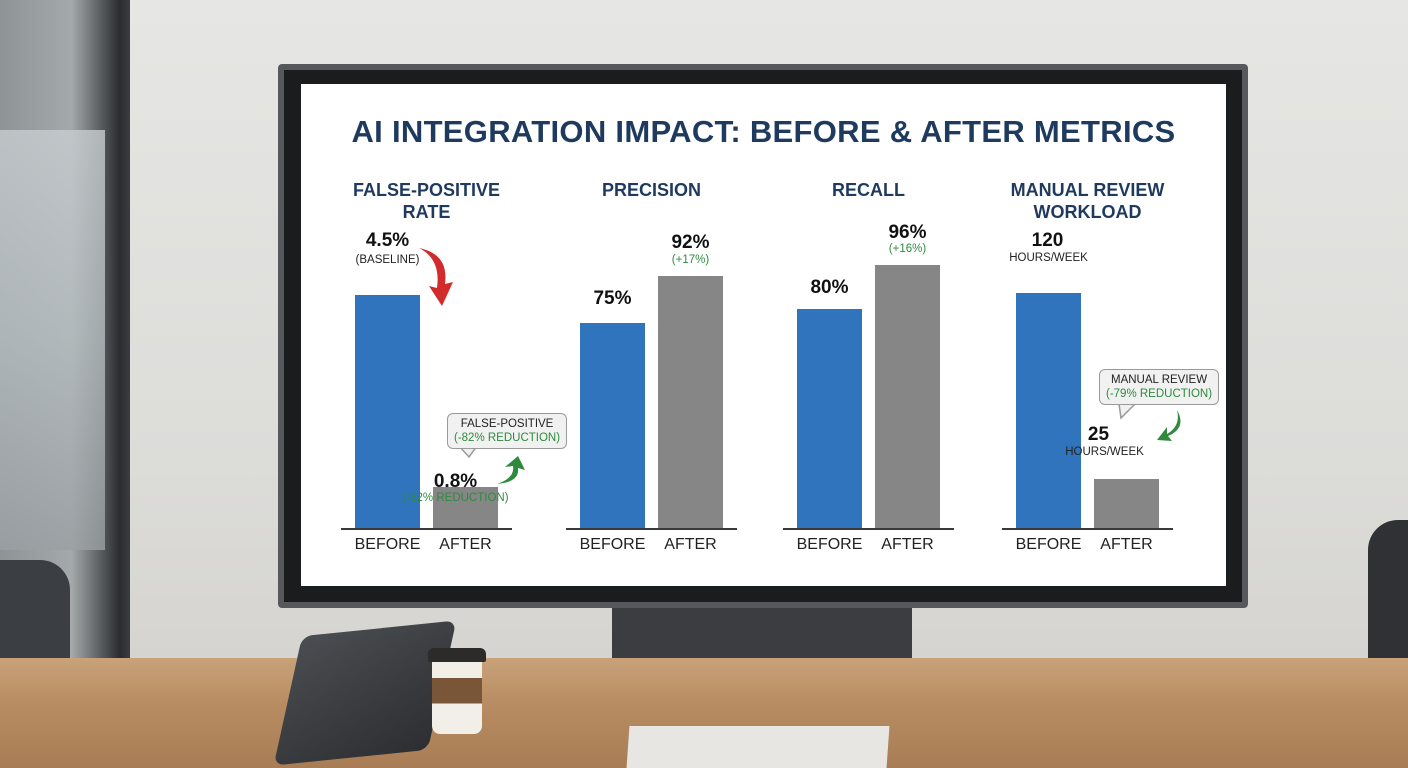  What do you see at coordinates (1087, 201) in the screenshot?
I see `manual-review-workload-title: MANUAL REVIEW WORKLOAD` at bounding box center [1087, 201].